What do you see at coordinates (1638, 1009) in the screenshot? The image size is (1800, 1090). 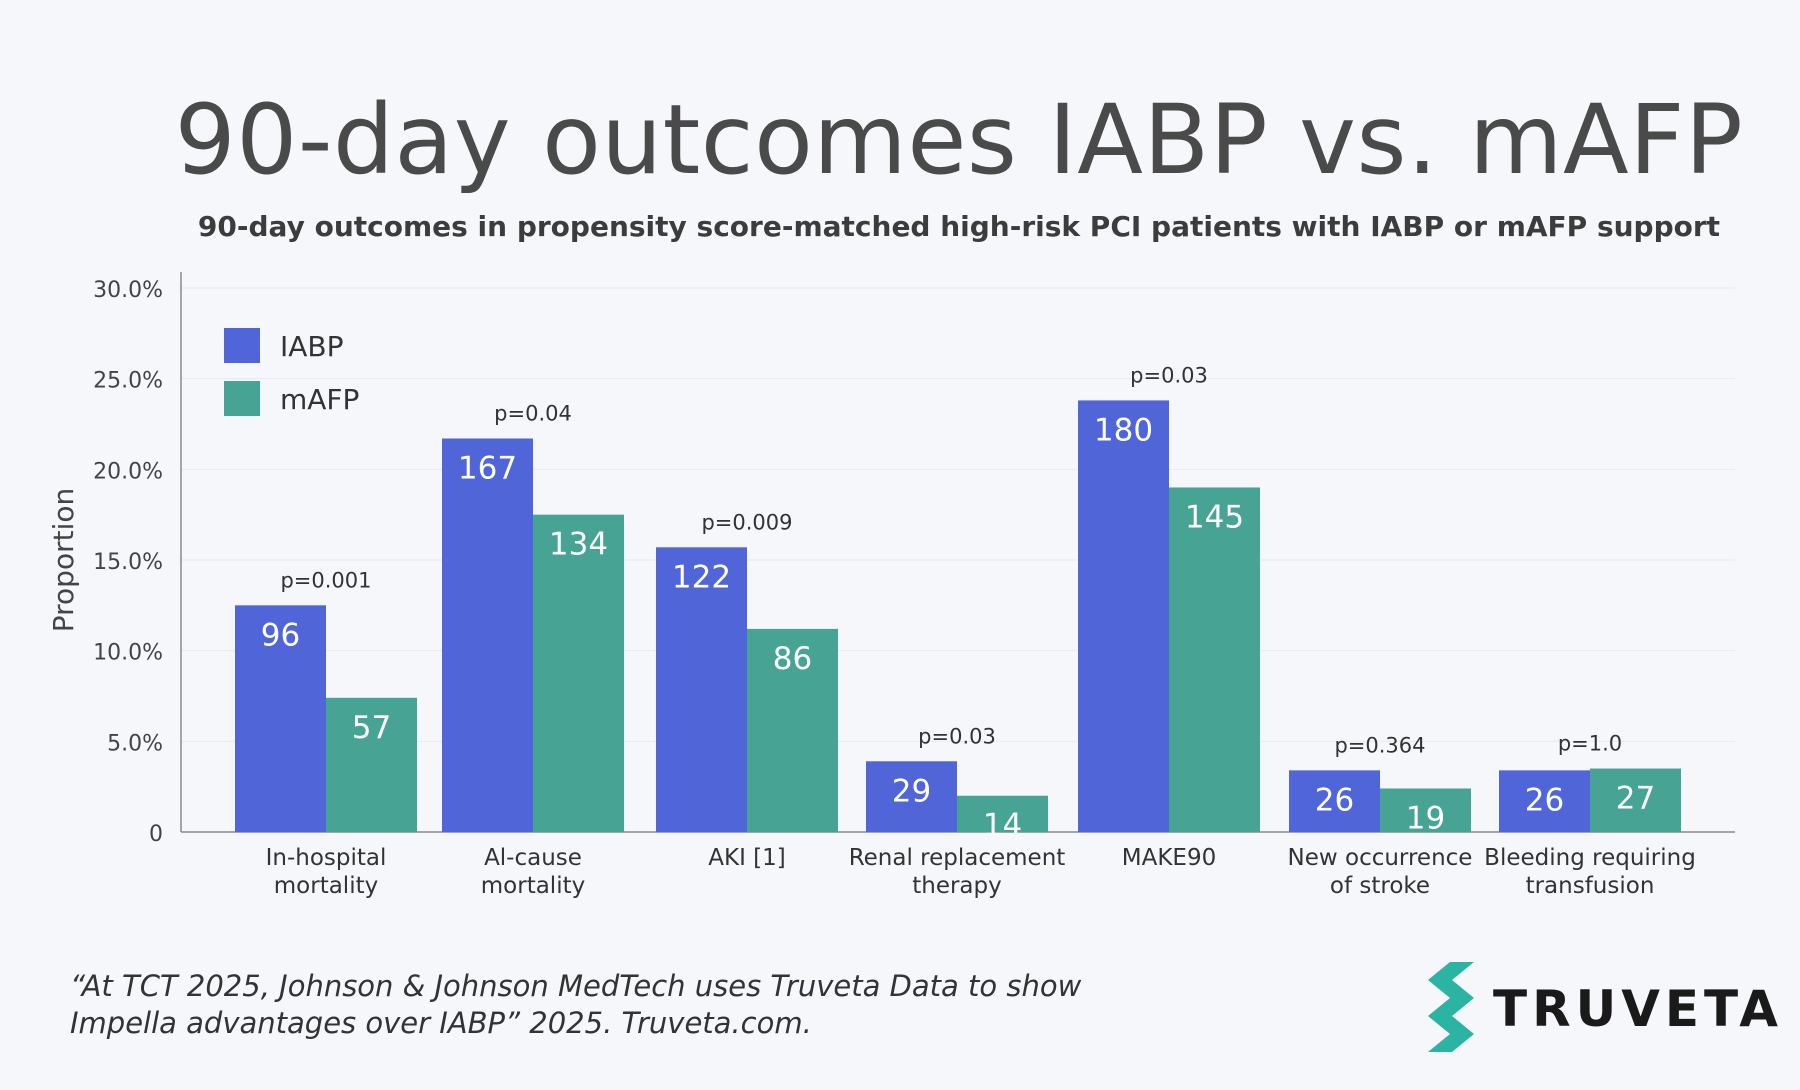 I see `logo-text: TRUVETA` at bounding box center [1638, 1009].